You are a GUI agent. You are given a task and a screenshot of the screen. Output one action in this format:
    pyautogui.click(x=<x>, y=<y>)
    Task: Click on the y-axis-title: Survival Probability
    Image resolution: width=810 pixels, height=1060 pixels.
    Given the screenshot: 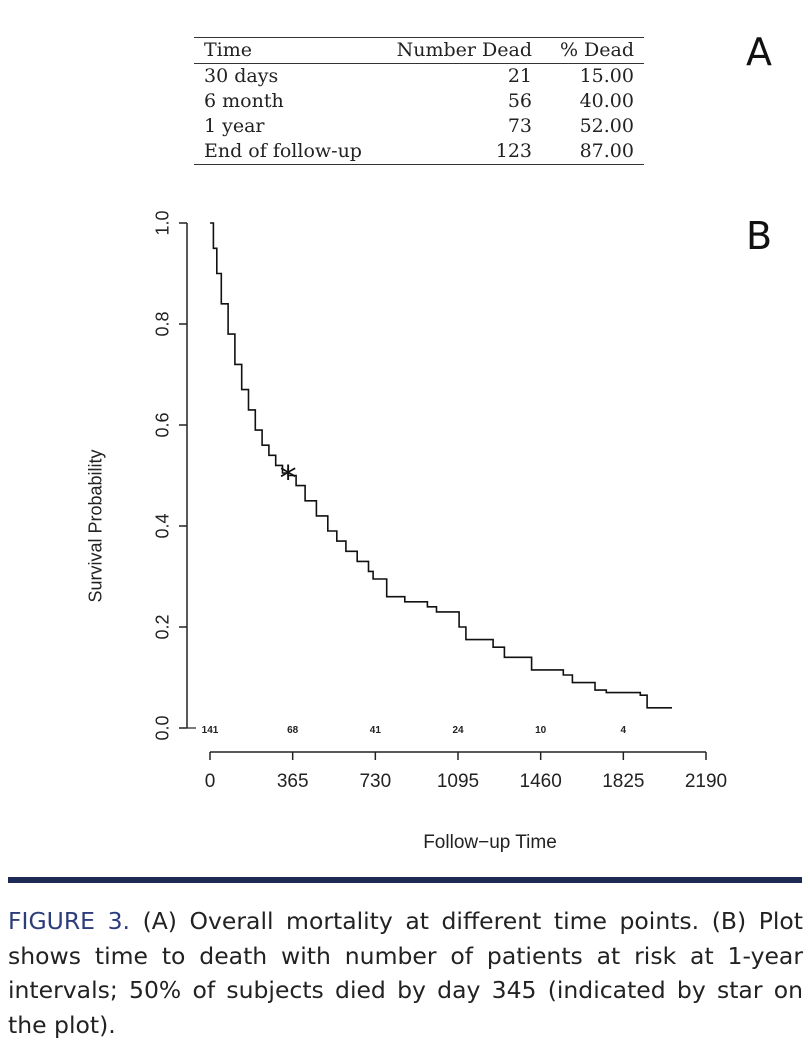 What is the action you would take?
    pyautogui.click(x=95, y=525)
    